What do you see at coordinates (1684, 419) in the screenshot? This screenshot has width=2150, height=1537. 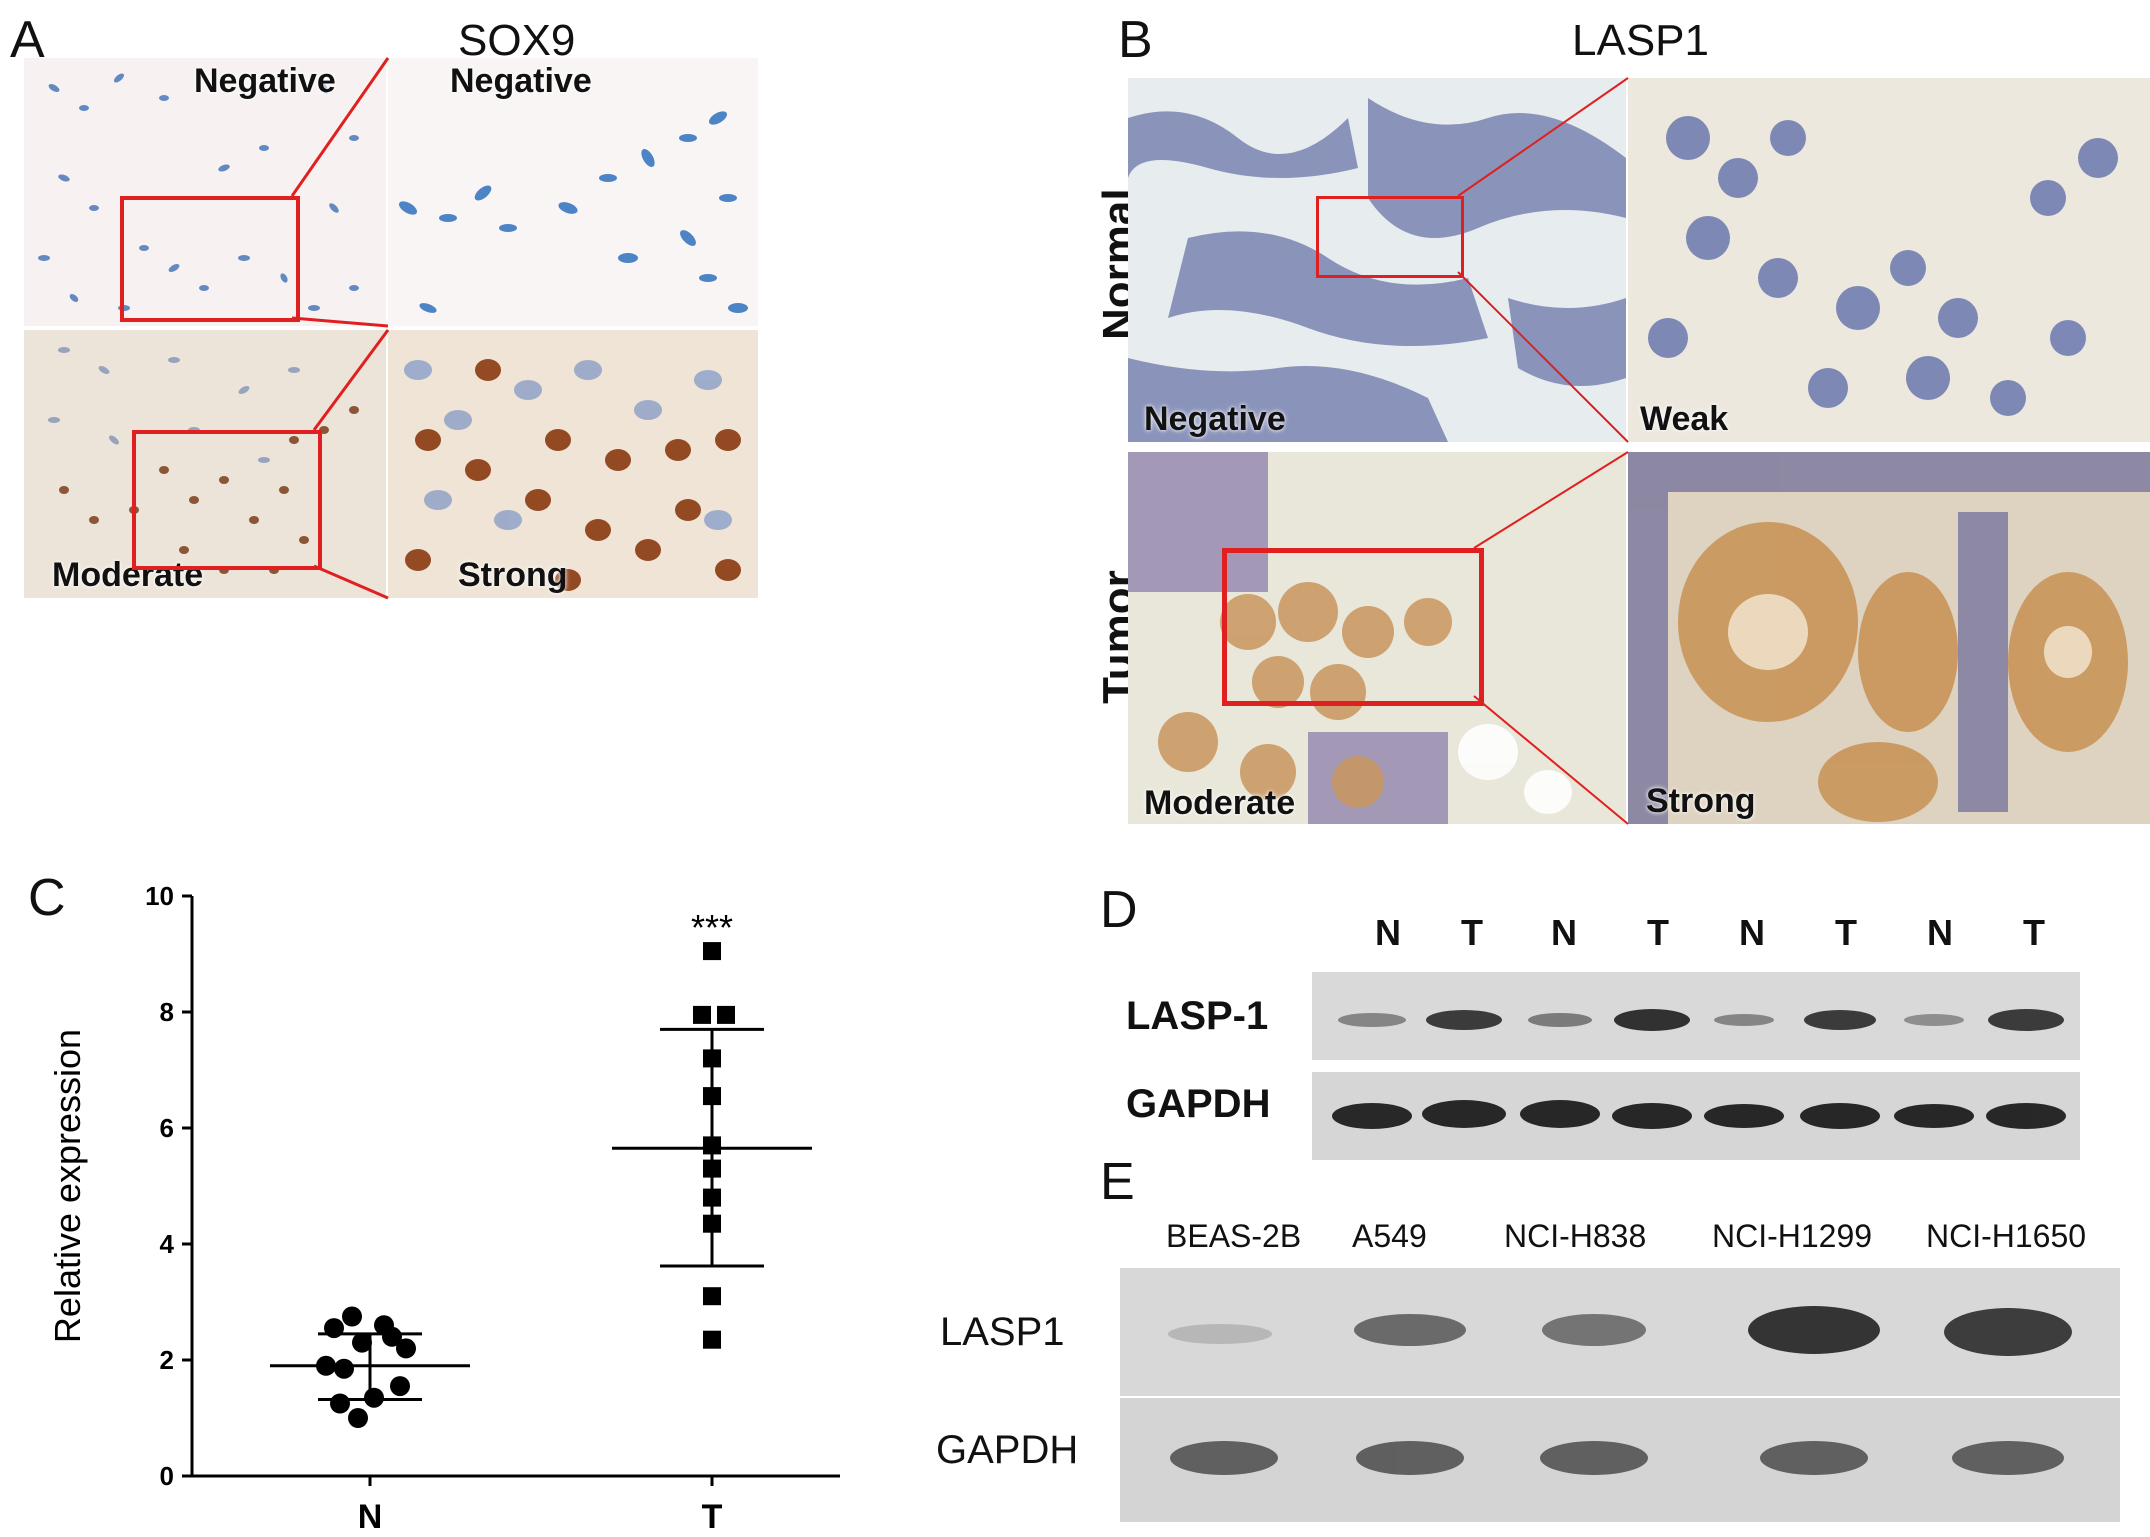 I see `lasp1-label-weak: Weak` at bounding box center [1684, 419].